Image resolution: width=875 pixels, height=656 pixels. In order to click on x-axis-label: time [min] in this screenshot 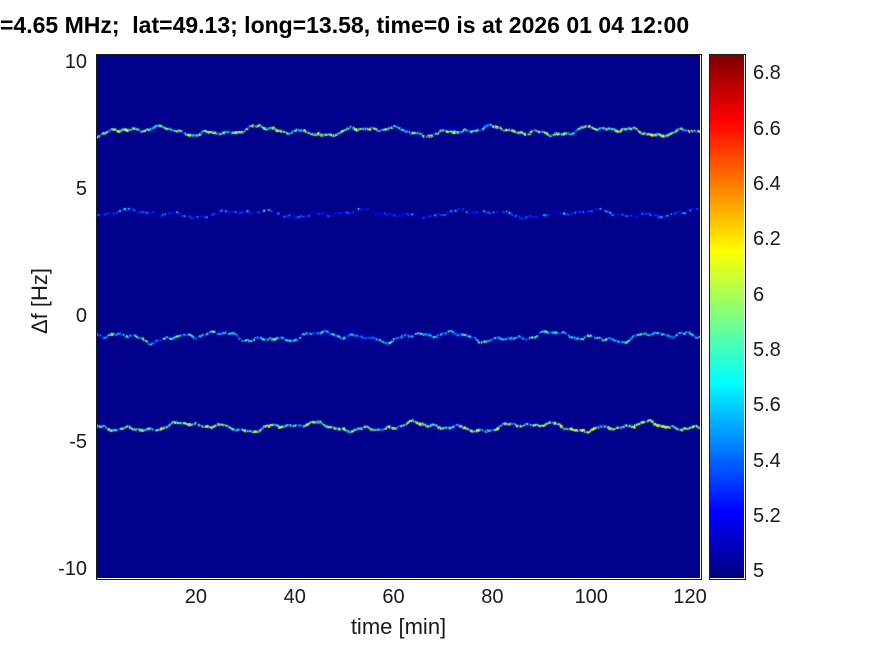, I will do `click(398, 626)`.